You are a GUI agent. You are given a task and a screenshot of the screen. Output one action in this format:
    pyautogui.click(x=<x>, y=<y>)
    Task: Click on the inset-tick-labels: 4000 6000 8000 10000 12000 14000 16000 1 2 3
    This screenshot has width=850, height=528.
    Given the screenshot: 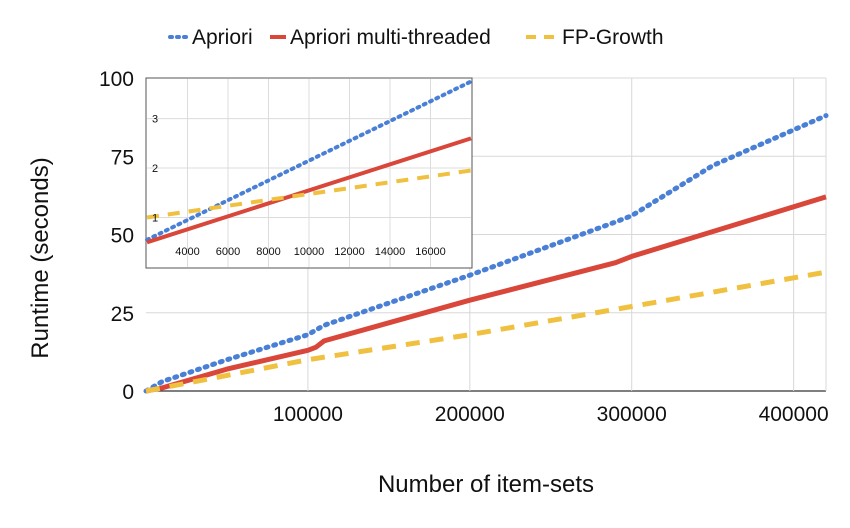 What is the action you would take?
    pyautogui.click(x=299, y=186)
    